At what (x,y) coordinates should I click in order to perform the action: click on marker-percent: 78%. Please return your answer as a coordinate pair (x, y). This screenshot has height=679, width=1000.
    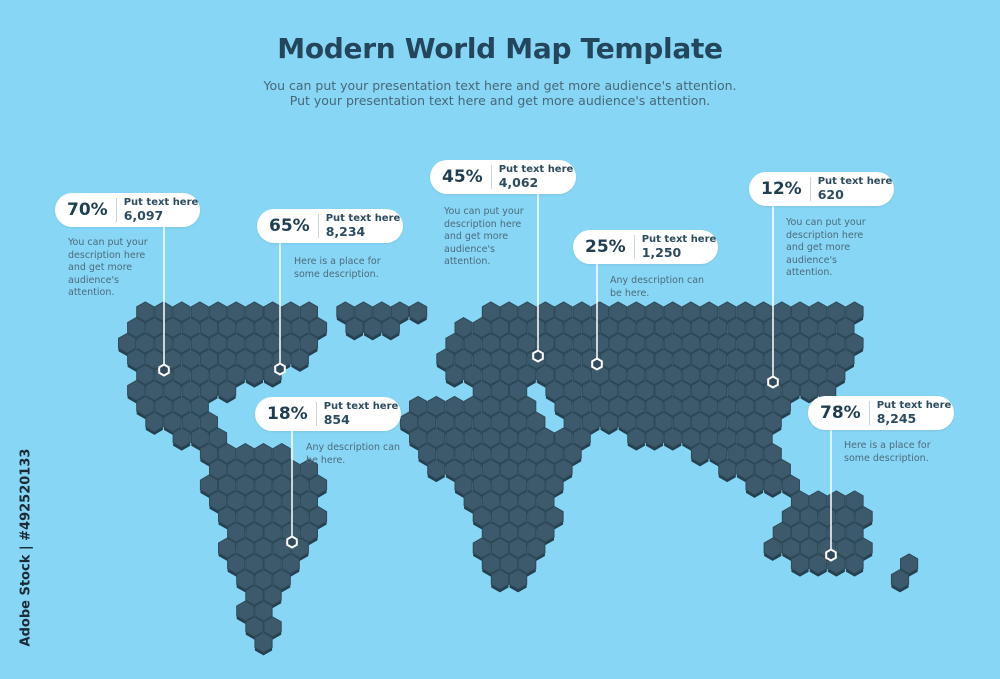
    Looking at the image, I should click on (839, 413).